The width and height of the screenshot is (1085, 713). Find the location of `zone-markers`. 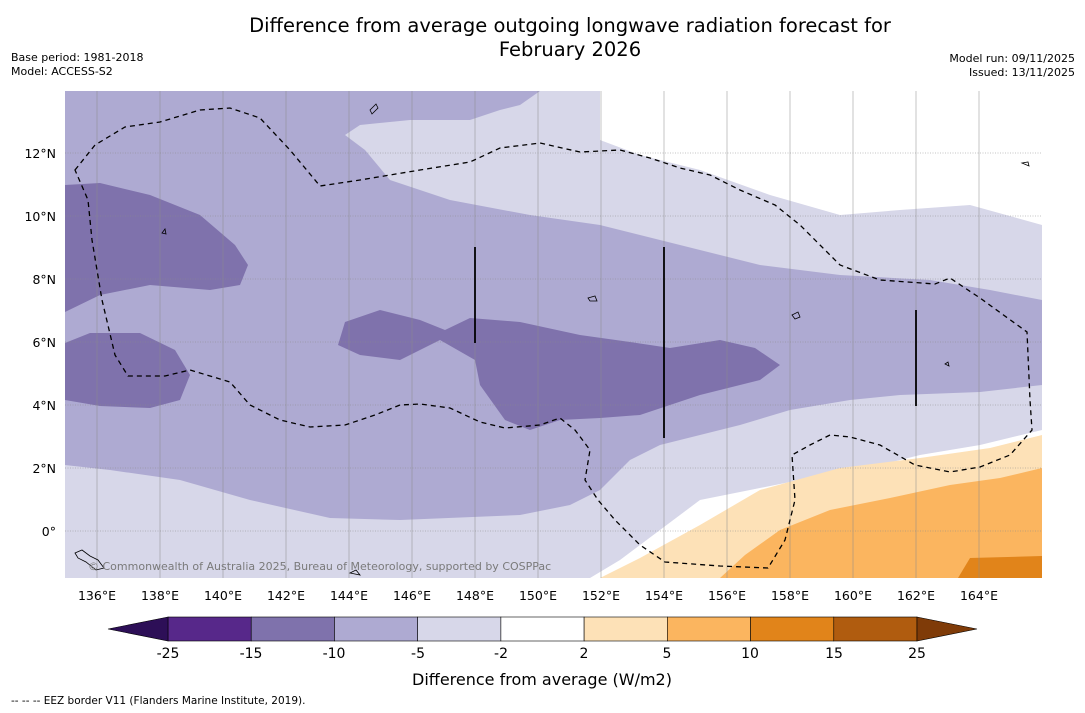

zone-markers is located at coordinates (695, 342).